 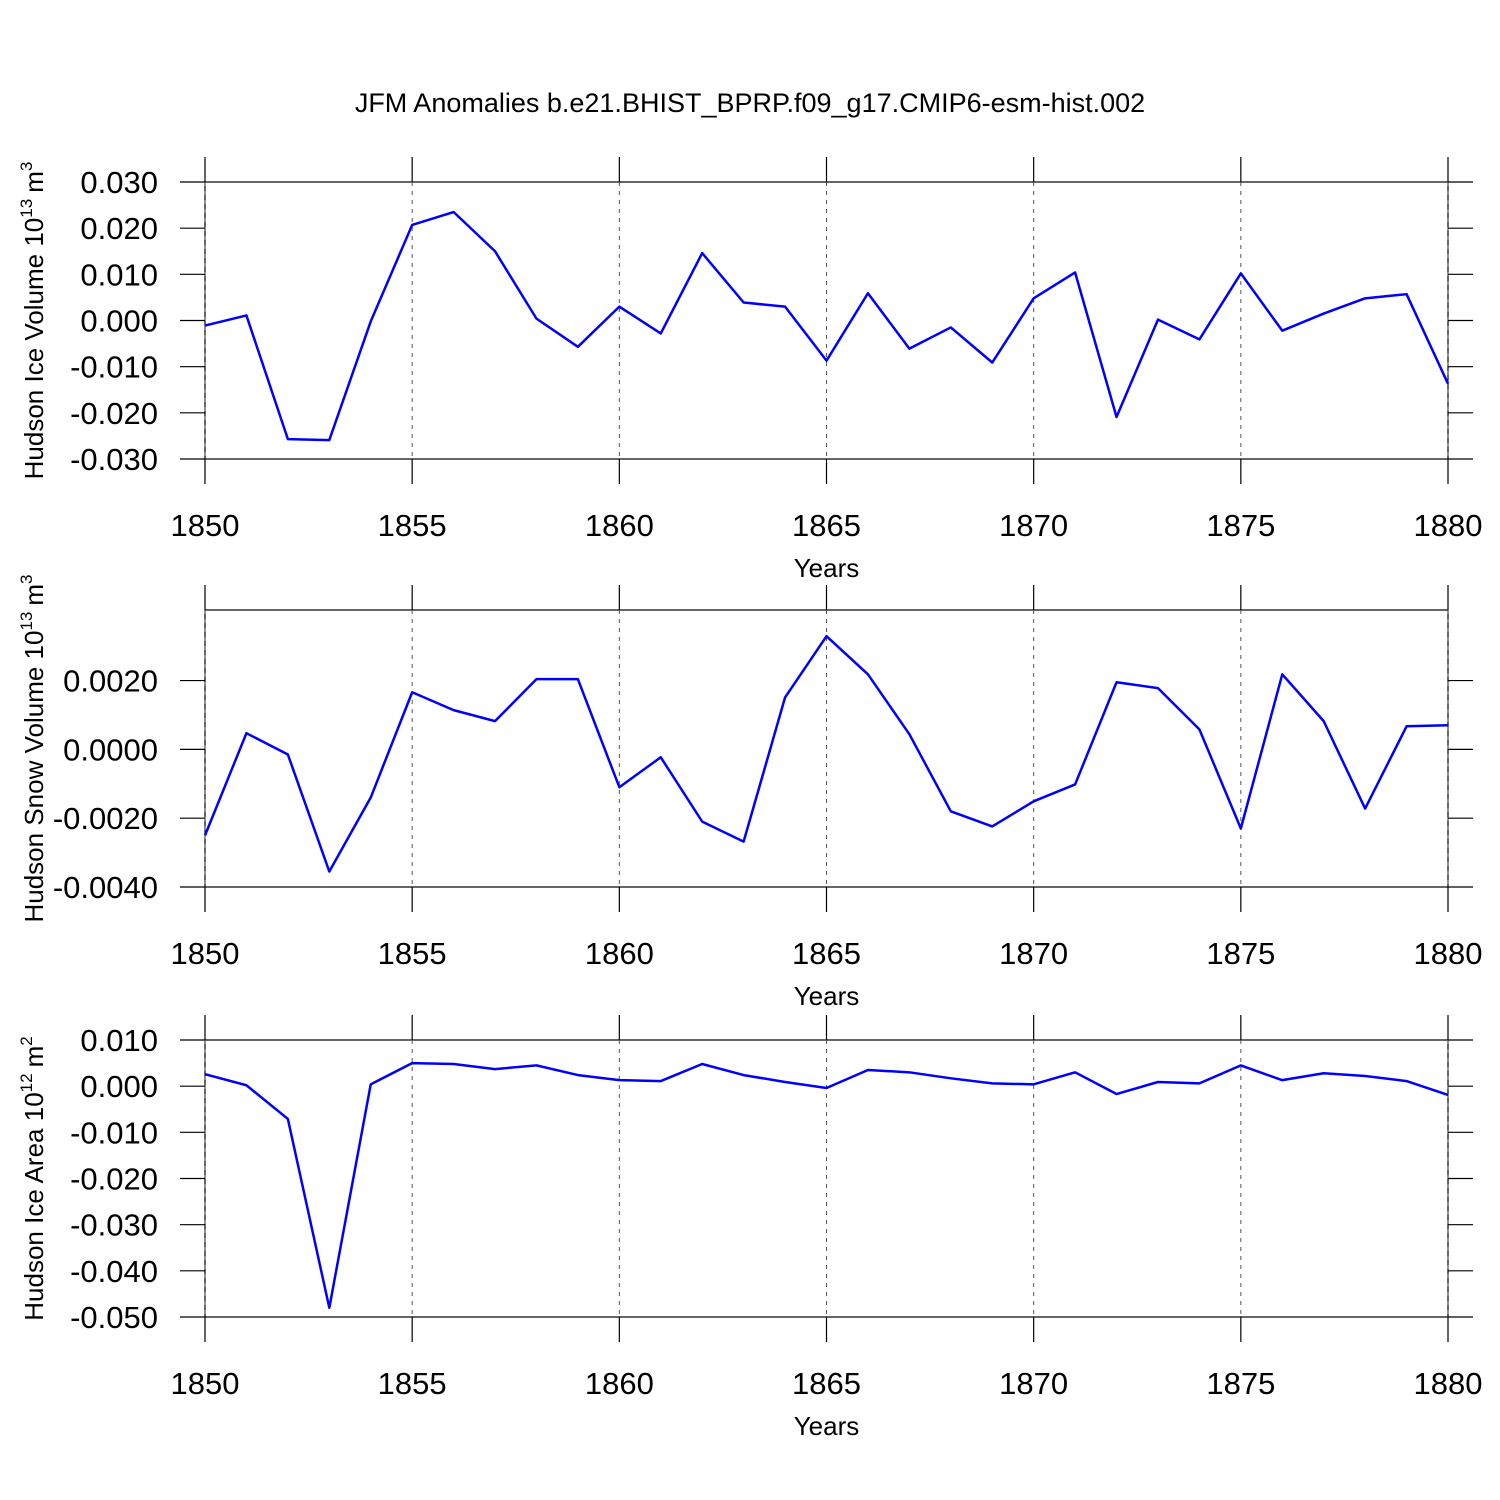 I want to click on y-tick-label: -0.050, so click(x=114, y=1317).